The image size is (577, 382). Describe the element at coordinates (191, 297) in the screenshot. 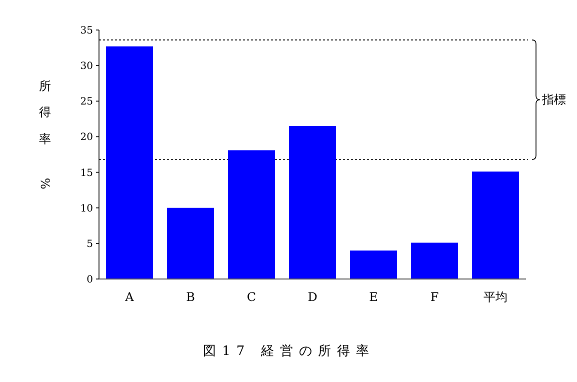

I see `x-tick-label: B` at that location.